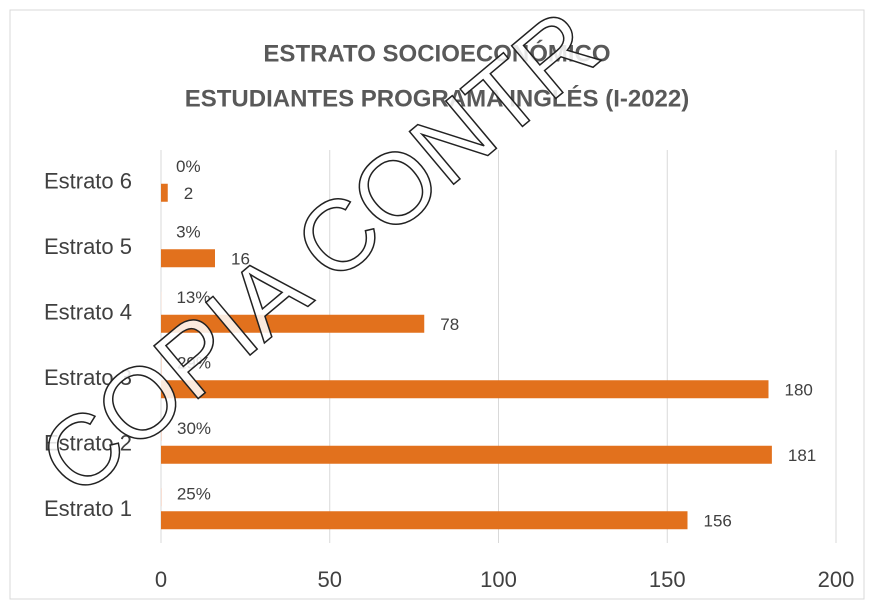  I want to click on chart-title: ESTRATO SOCIOECONÓMICO, so click(436, 53).